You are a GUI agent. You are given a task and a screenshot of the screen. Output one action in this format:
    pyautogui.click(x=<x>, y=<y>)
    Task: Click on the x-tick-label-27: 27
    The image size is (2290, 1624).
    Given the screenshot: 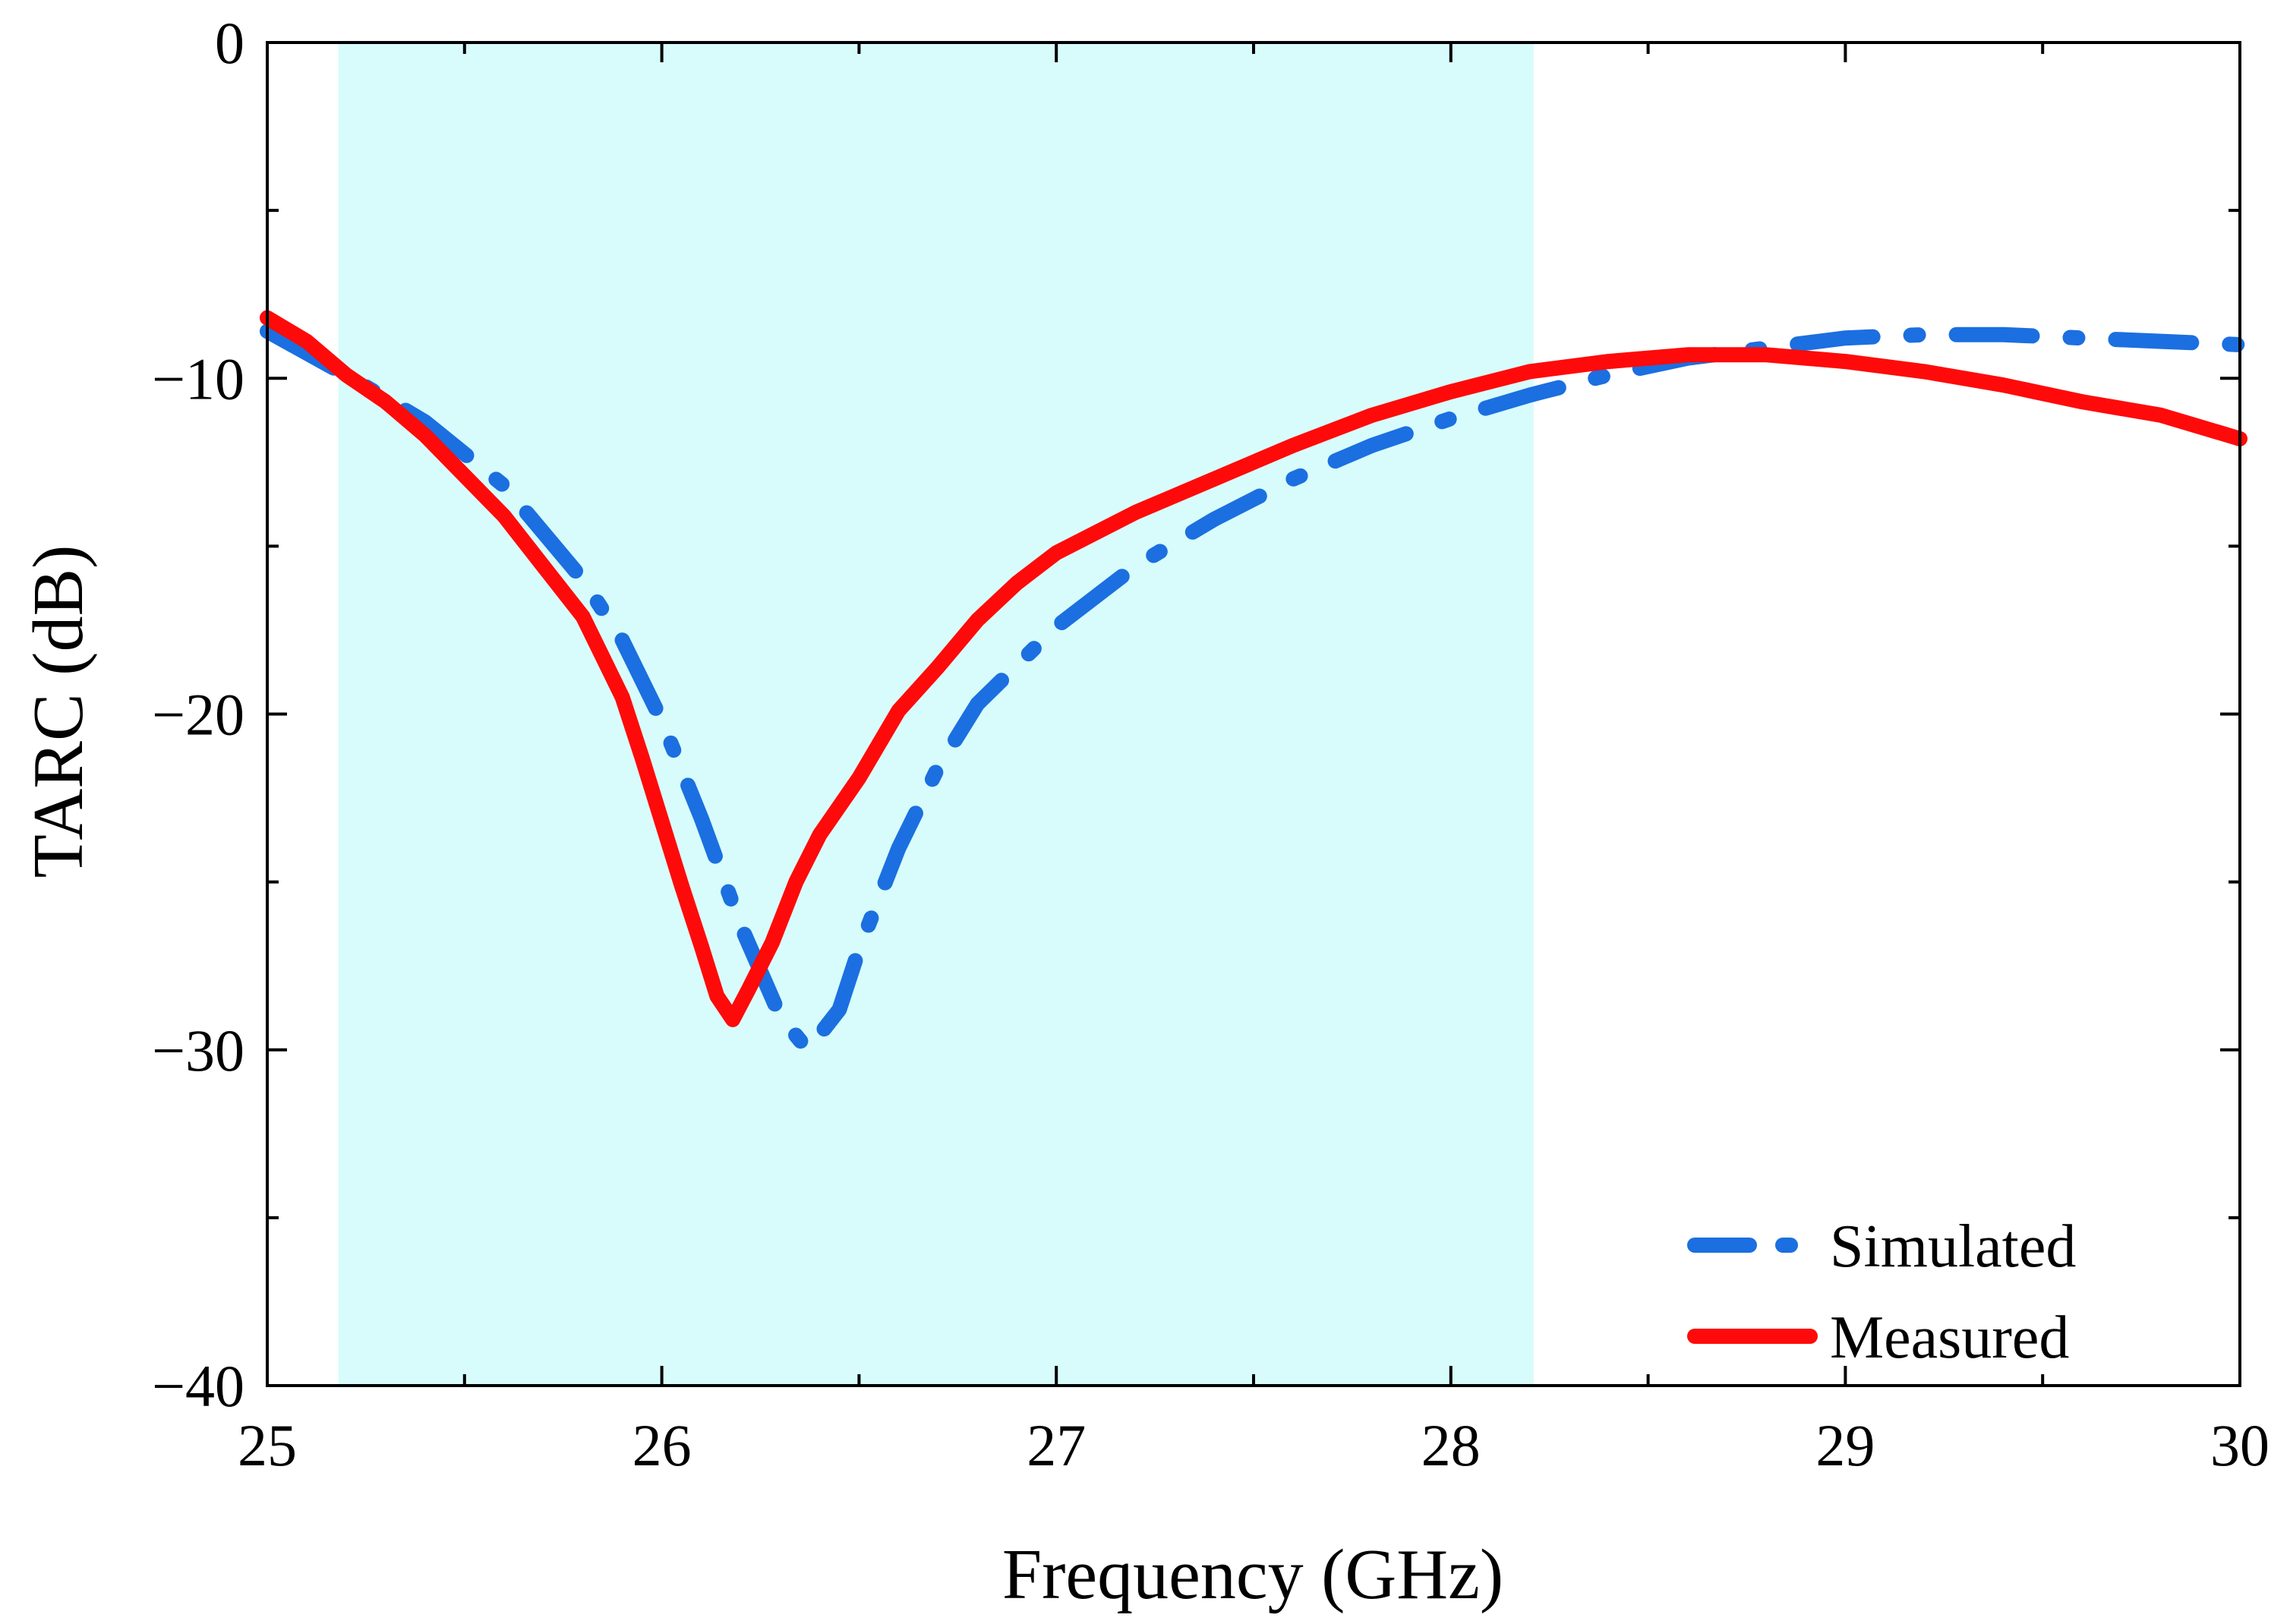 What is the action you would take?
    pyautogui.click(x=1056, y=1445)
    